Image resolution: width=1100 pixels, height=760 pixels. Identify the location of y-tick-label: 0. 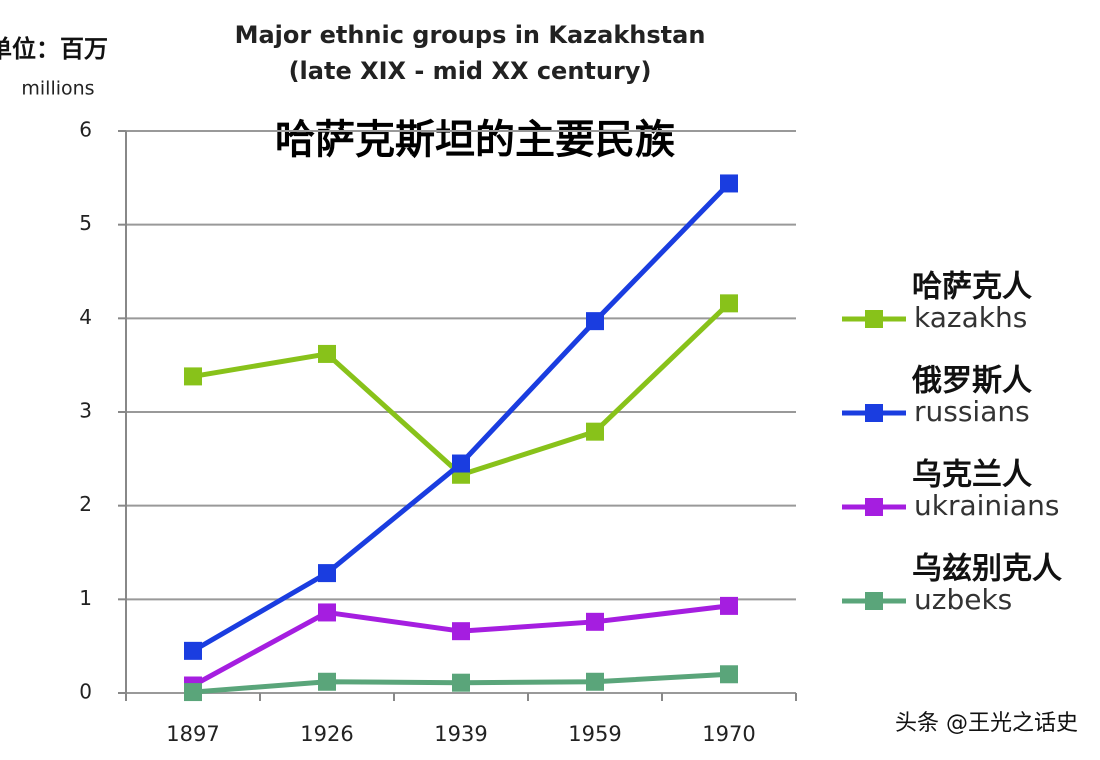
(85, 692).